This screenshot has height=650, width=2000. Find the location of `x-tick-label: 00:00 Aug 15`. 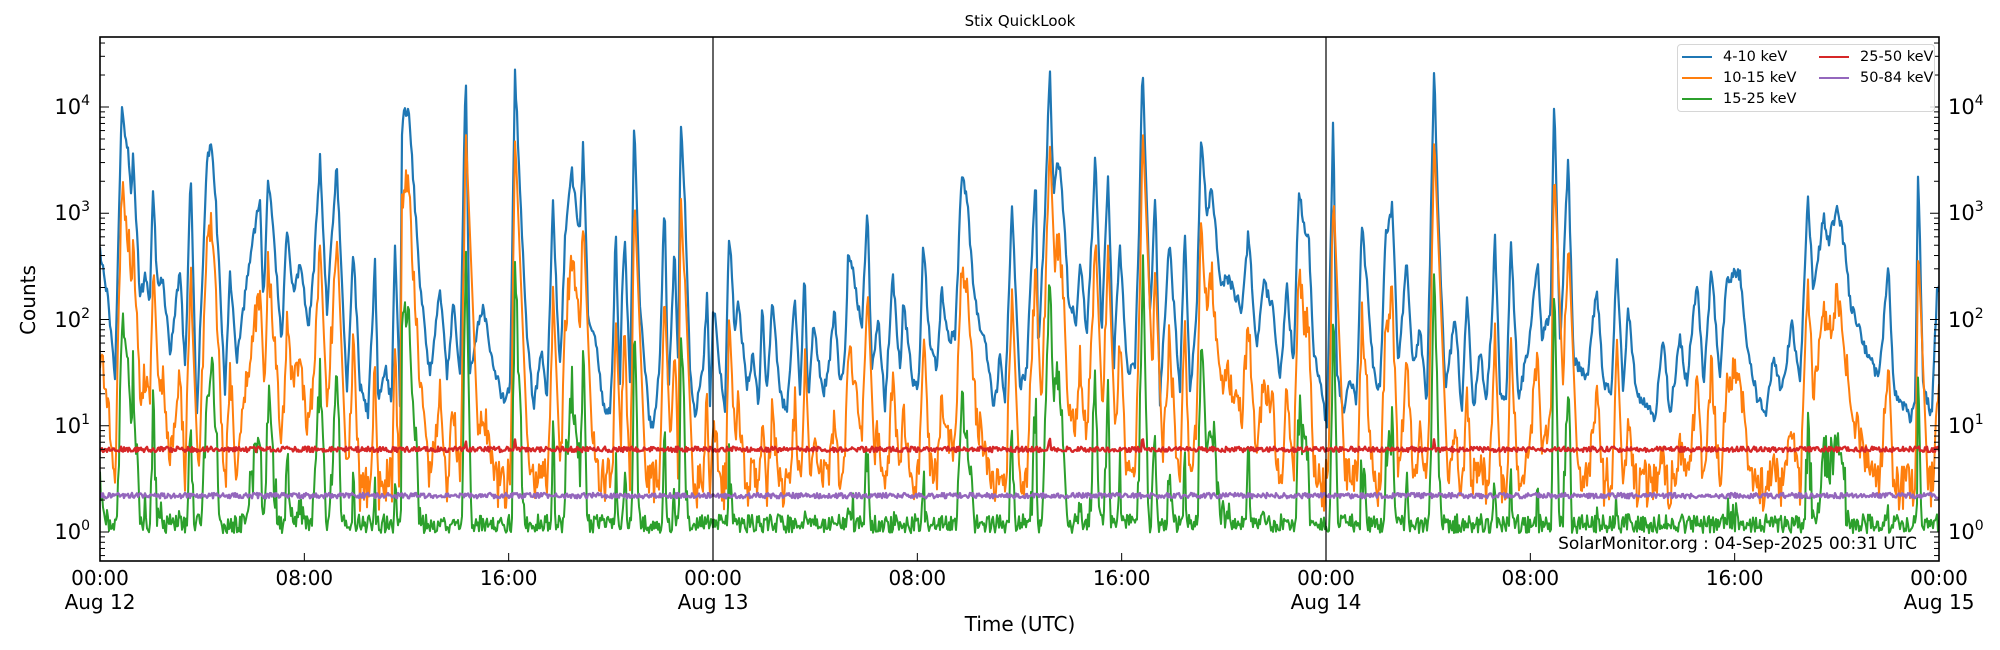

x-tick-label: 00:00 Aug 15 is located at coordinates (1939, 590).